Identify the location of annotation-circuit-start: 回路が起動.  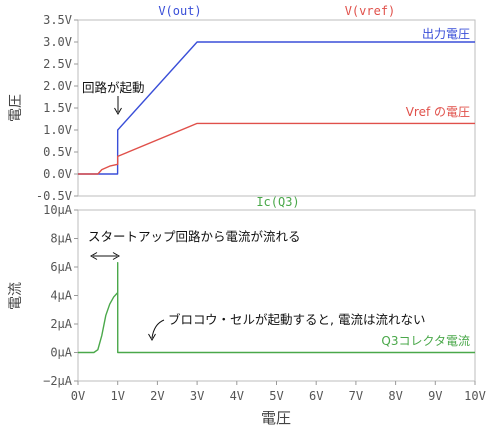
(113, 87).